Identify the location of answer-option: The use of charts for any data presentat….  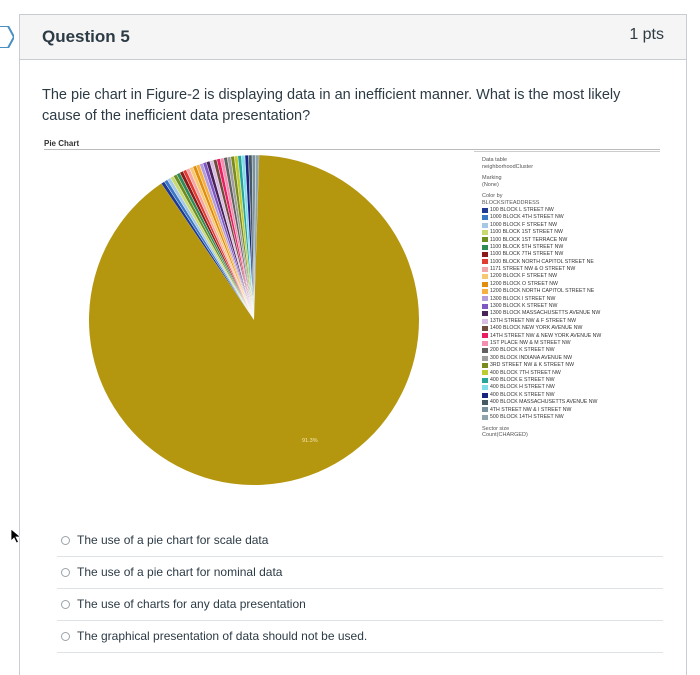
(360, 605).